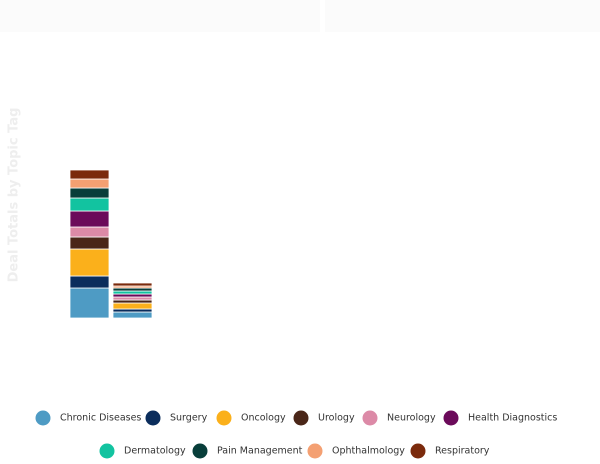 The image size is (600, 464). I want to click on legend-label: Neurology, so click(411, 418).